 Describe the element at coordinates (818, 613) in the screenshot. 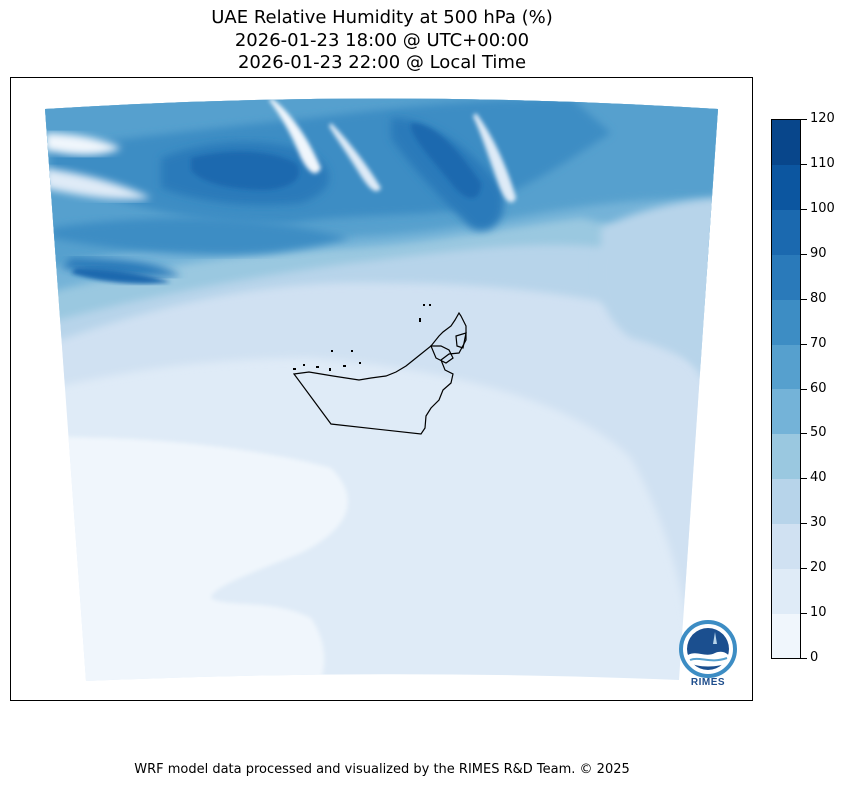

I see `colorbar-tick-label: 10` at that location.